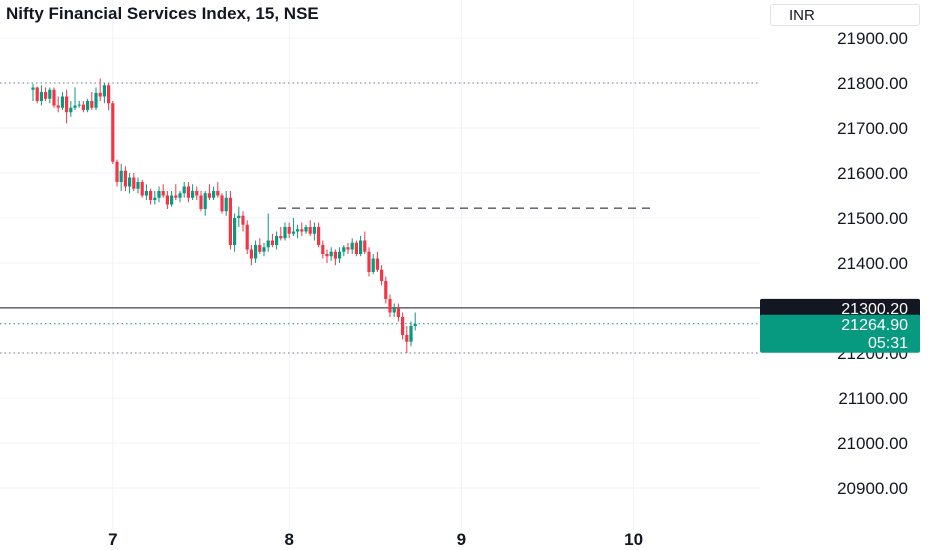  Describe the element at coordinates (845, 15) in the screenshot. I see `currency-button: INR` at that location.